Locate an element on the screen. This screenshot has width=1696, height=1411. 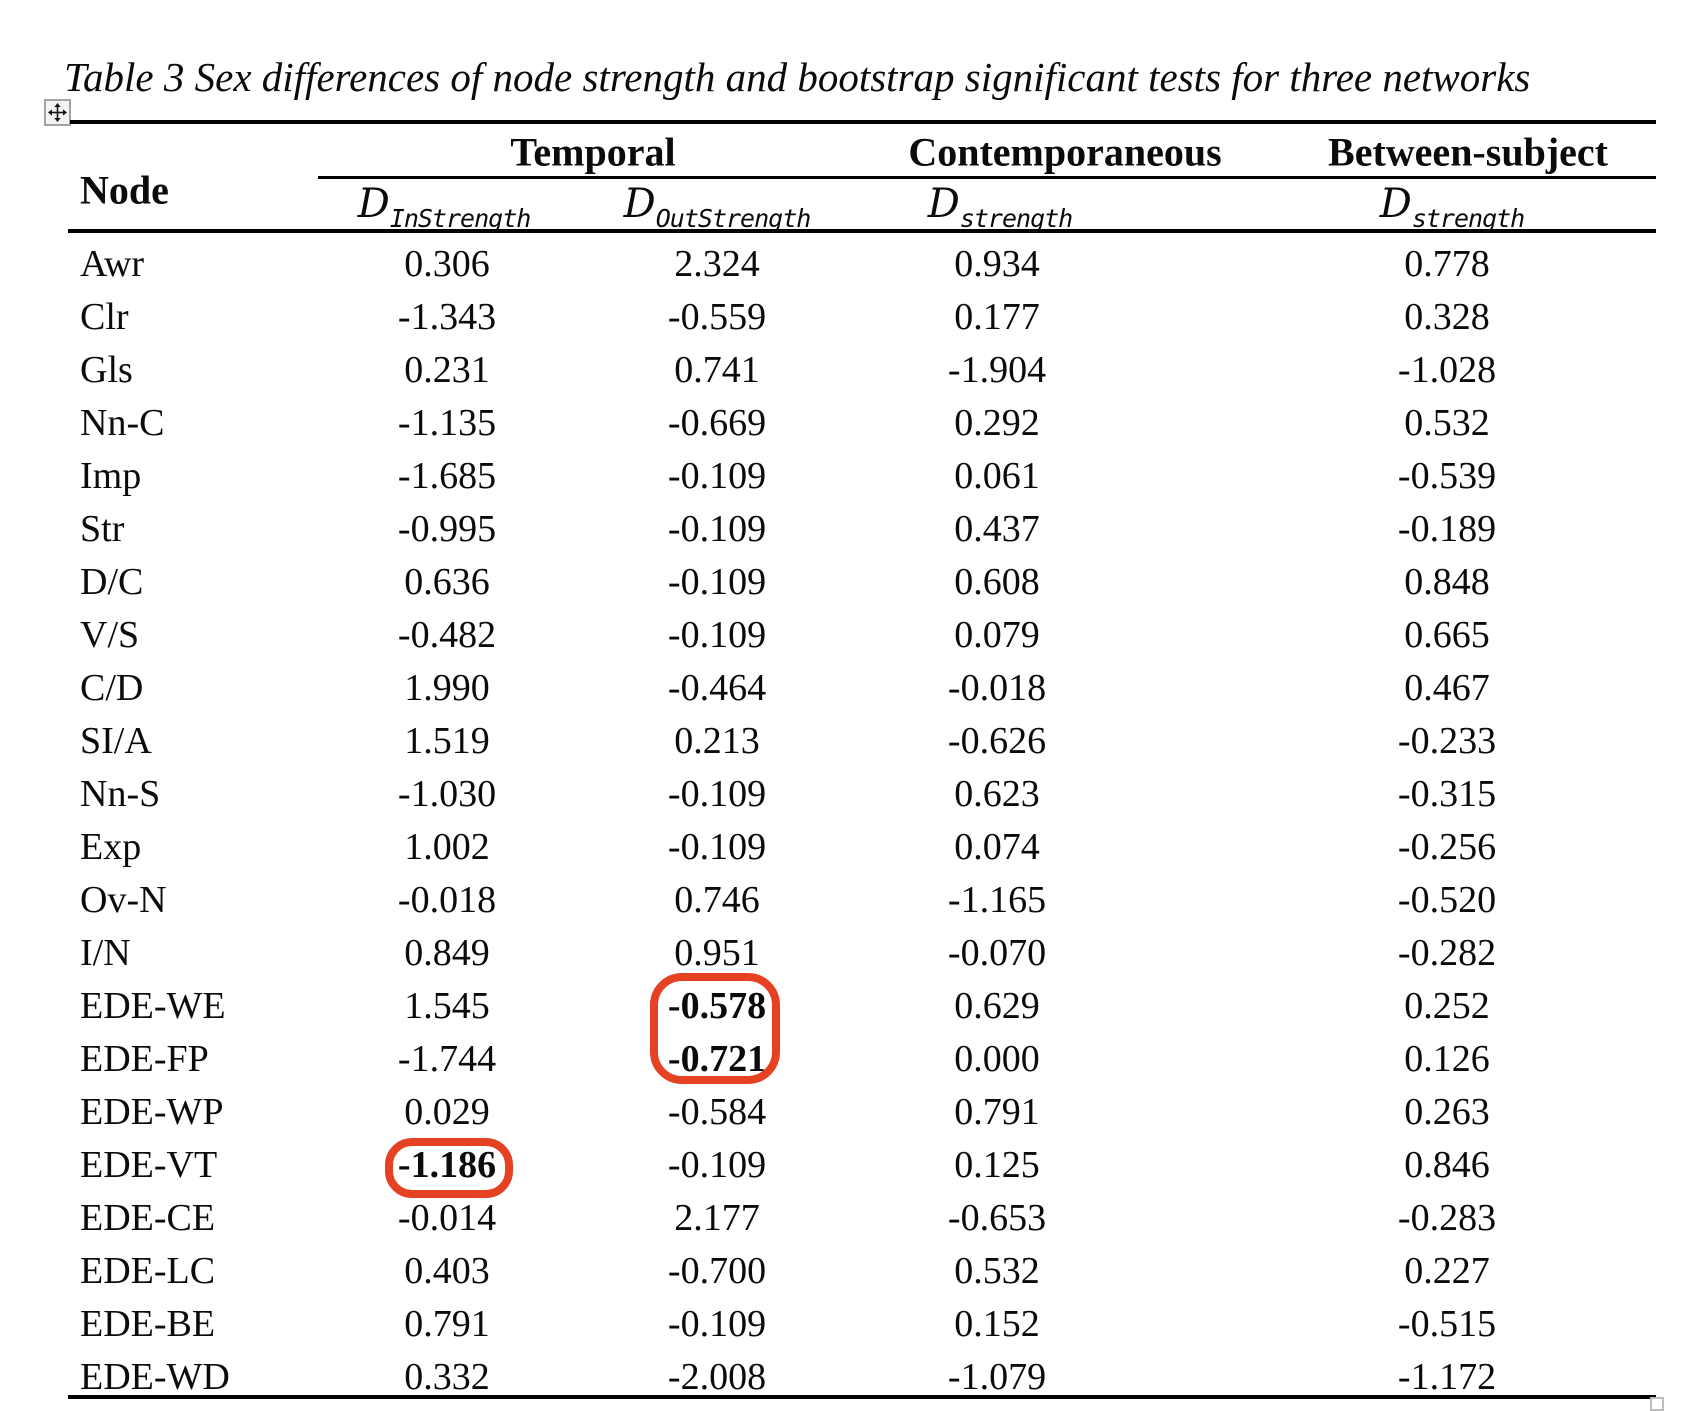
cell-contemporaneous-strength: 0.061 is located at coordinates (997, 475).